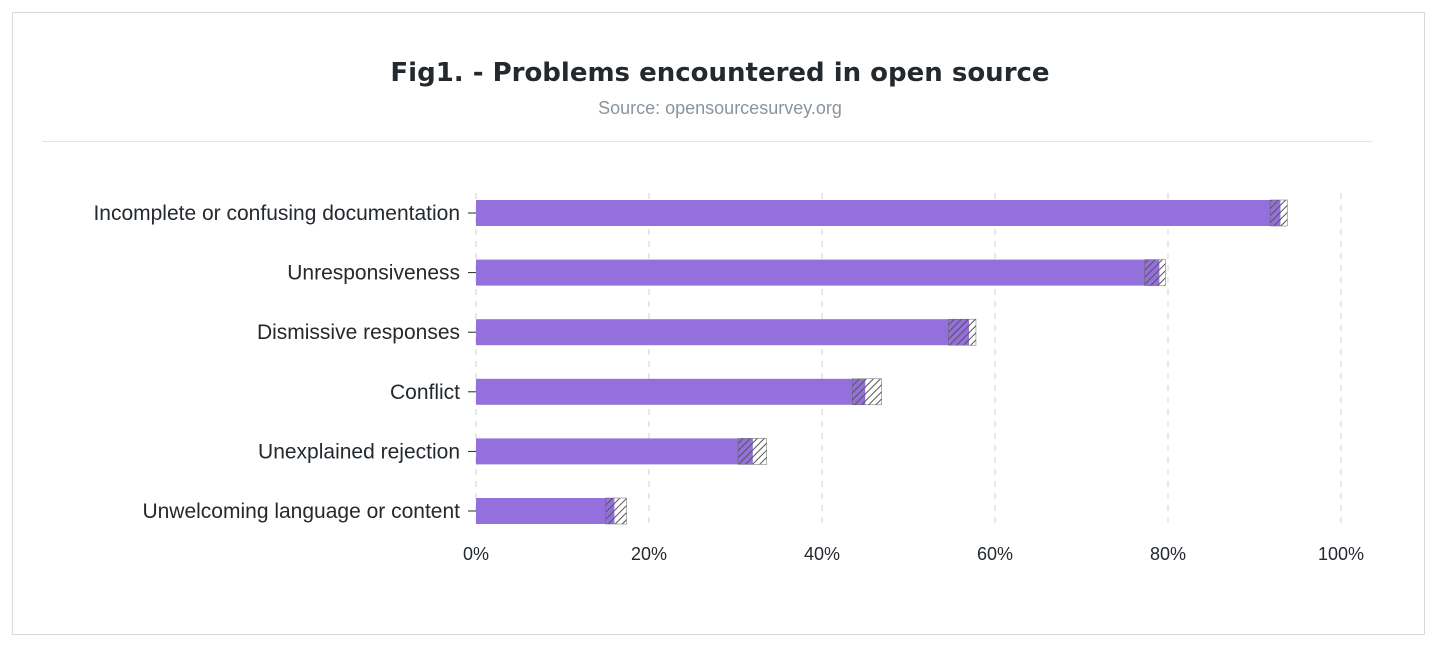  Describe the element at coordinates (373, 273) in the screenshot. I see `category-label: Unresponsiveness` at that location.